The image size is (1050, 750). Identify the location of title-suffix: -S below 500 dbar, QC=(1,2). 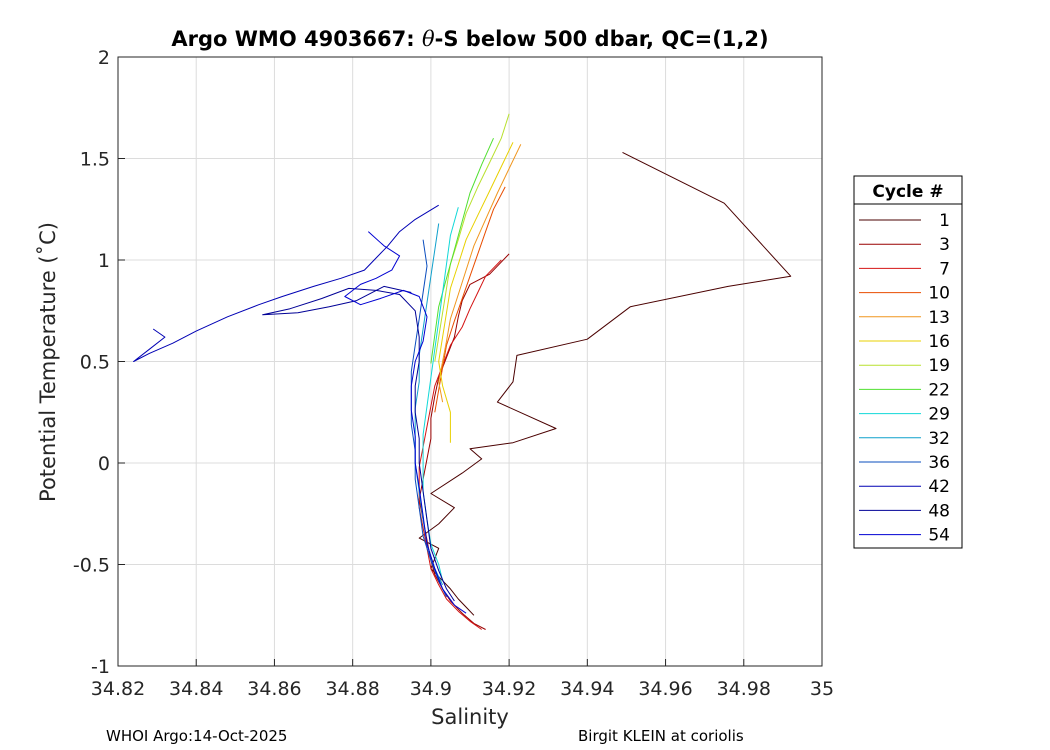
(602, 39).